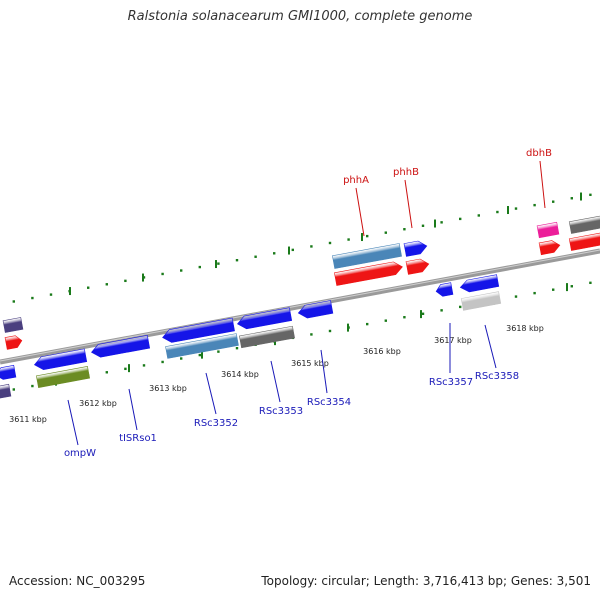 The height and width of the screenshot is (600, 600). I want to click on scale-label: 3611 kbp, so click(28, 419).